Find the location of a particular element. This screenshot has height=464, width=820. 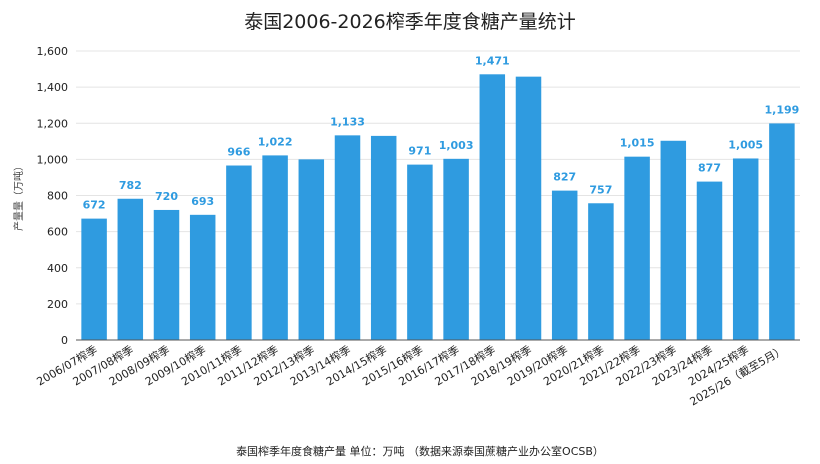

y-tick-label: 1,000 is located at coordinates (53, 159).